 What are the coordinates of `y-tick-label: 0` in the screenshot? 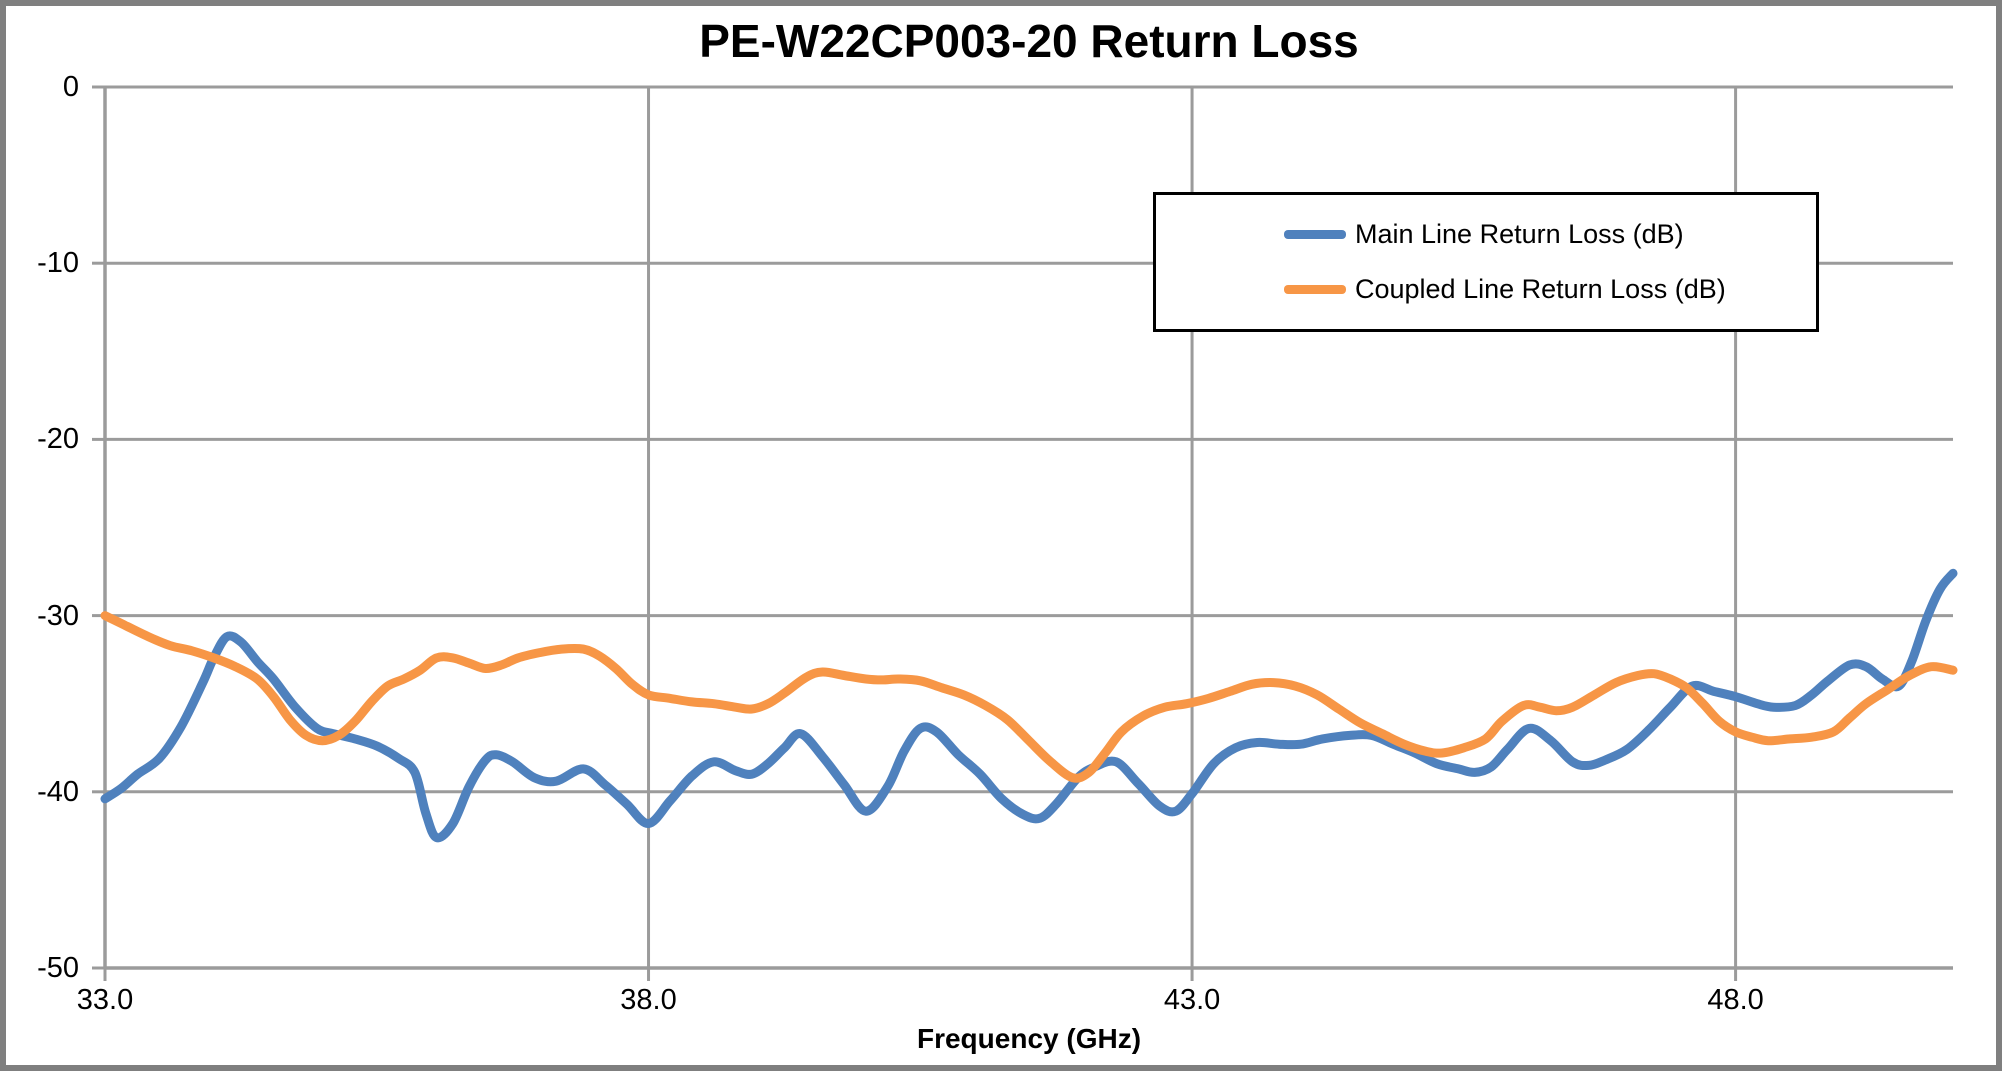 It's located at (70, 87).